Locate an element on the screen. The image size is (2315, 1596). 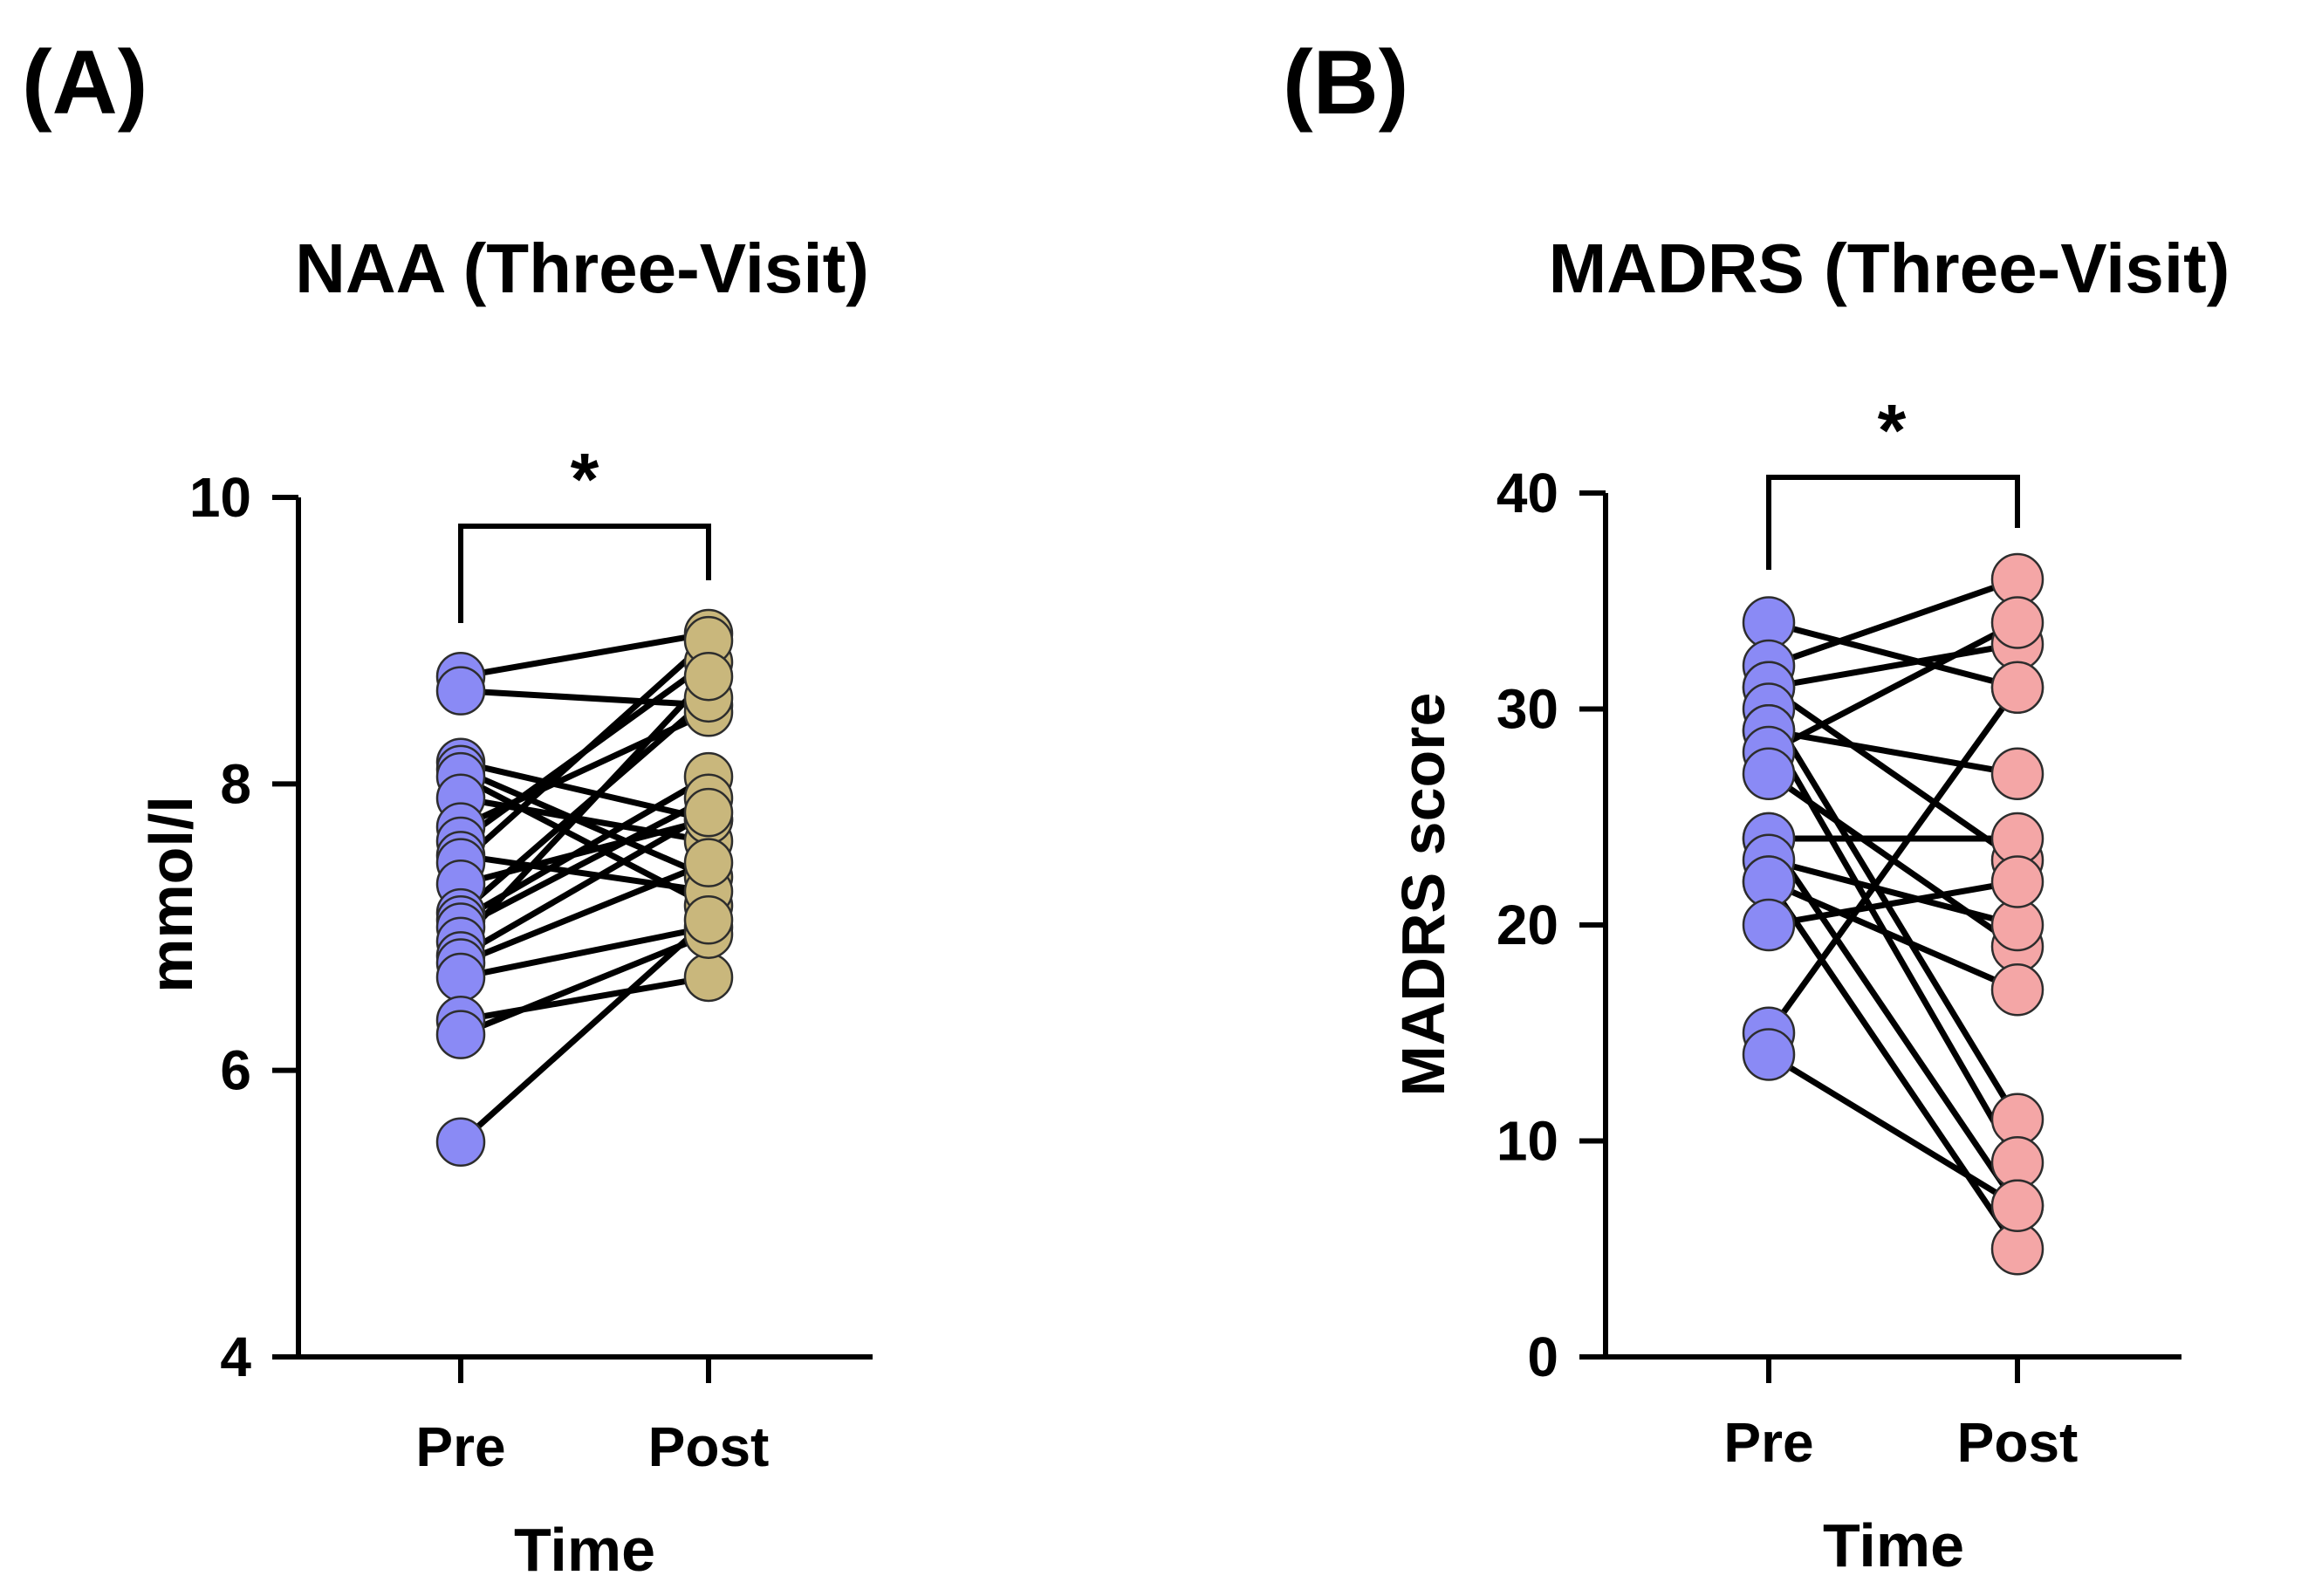
y-tick-label-a: 10 is located at coordinates (220, 498).